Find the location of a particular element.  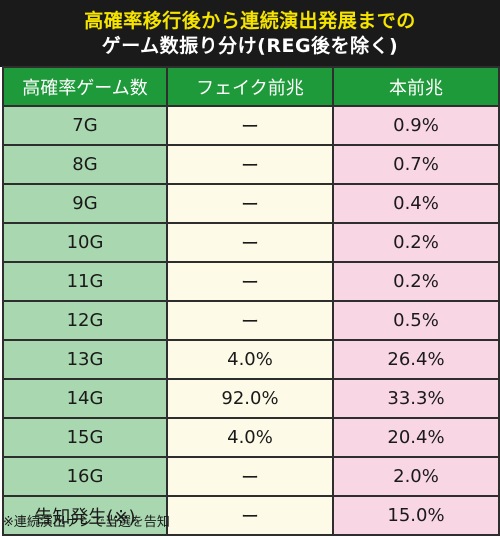

header-fake-omen: フェイク前兆 is located at coordinates (250, 86).